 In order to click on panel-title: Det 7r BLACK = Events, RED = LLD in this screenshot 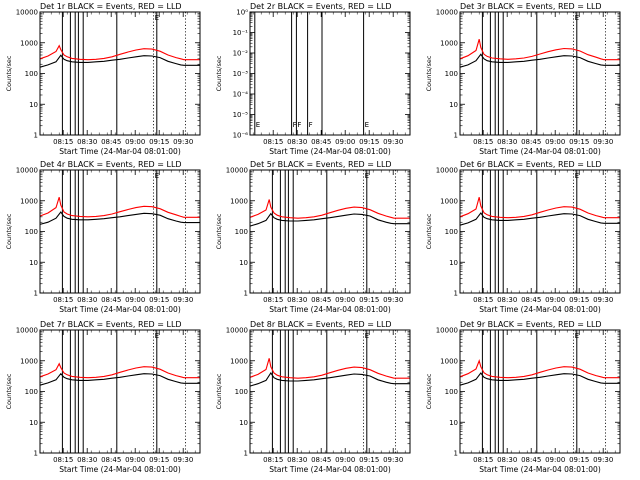, I will do `click(111, 324)`.